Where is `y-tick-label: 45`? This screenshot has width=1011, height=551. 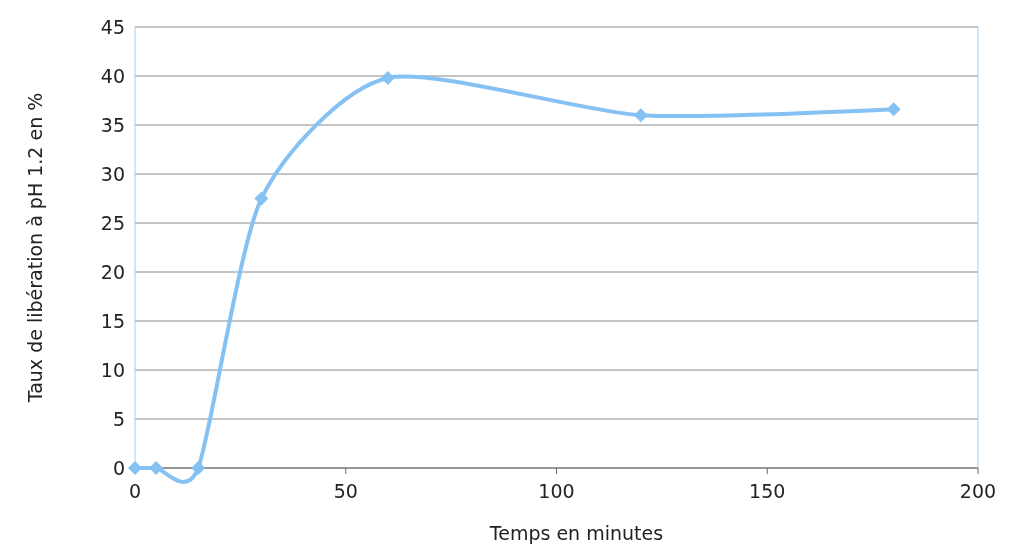 y-tick-label: 45 is located at coordinates (112, 26).